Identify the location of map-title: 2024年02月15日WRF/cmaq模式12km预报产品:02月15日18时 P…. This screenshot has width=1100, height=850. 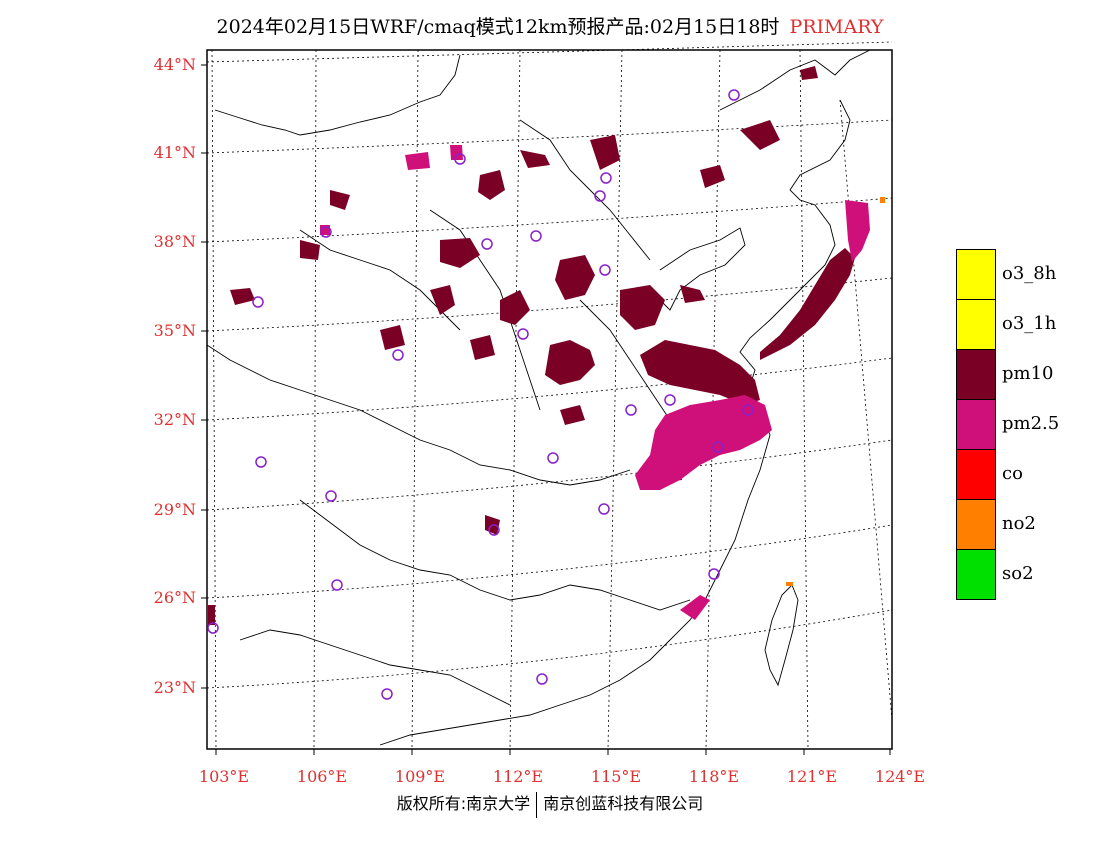
(550, 25).